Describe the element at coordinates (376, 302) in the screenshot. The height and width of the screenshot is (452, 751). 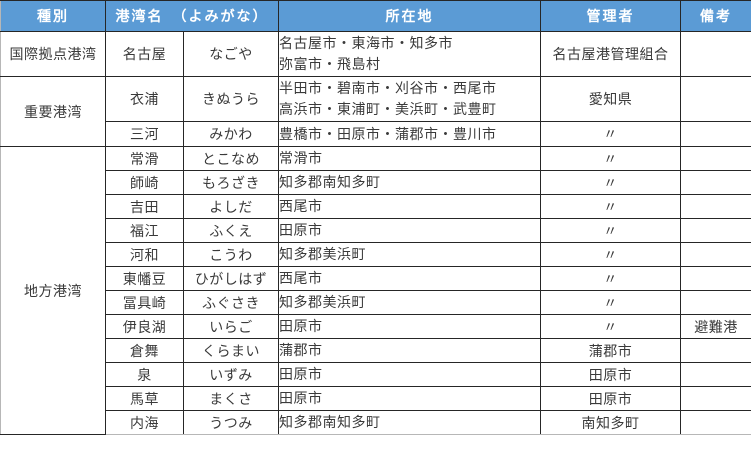
I see `port-row: 冨具崎 ふぐさき 知多郡美浜町 〃` at that location.